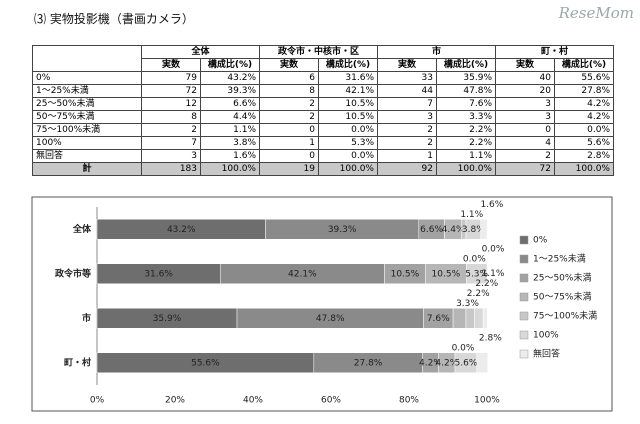 The height and width of the screenshot is (424, 640). Describe the element at coordinates (491, 205) in the screenshot. I see `data-label: 1.6%` at that location.